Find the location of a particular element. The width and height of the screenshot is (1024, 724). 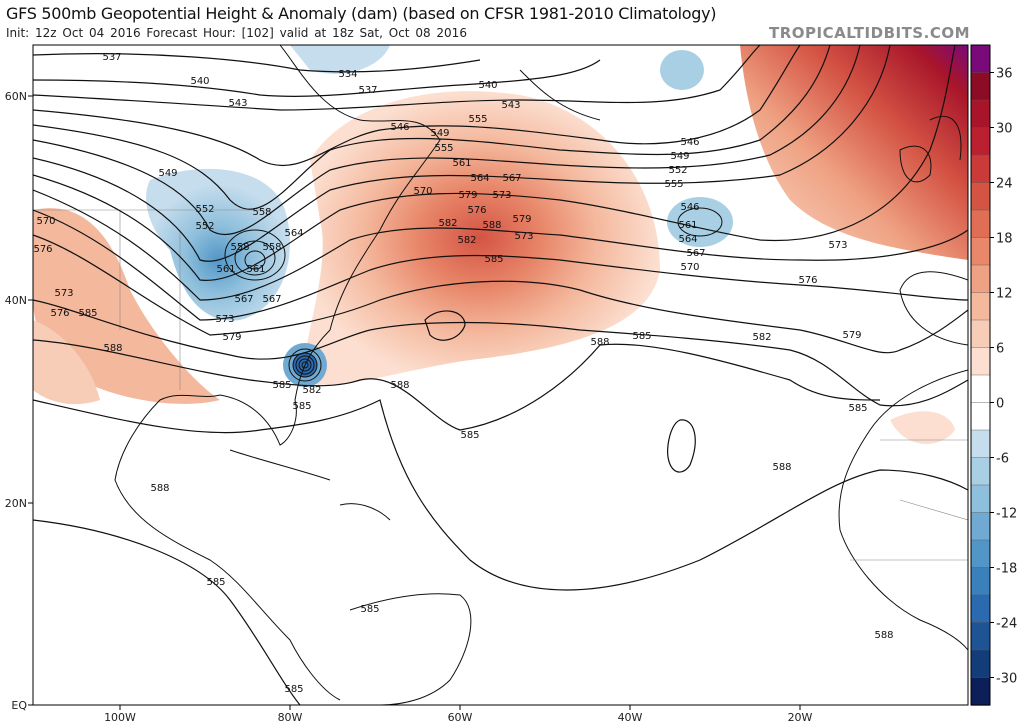

lon-label: 20W is located at coordinates (800, 717).